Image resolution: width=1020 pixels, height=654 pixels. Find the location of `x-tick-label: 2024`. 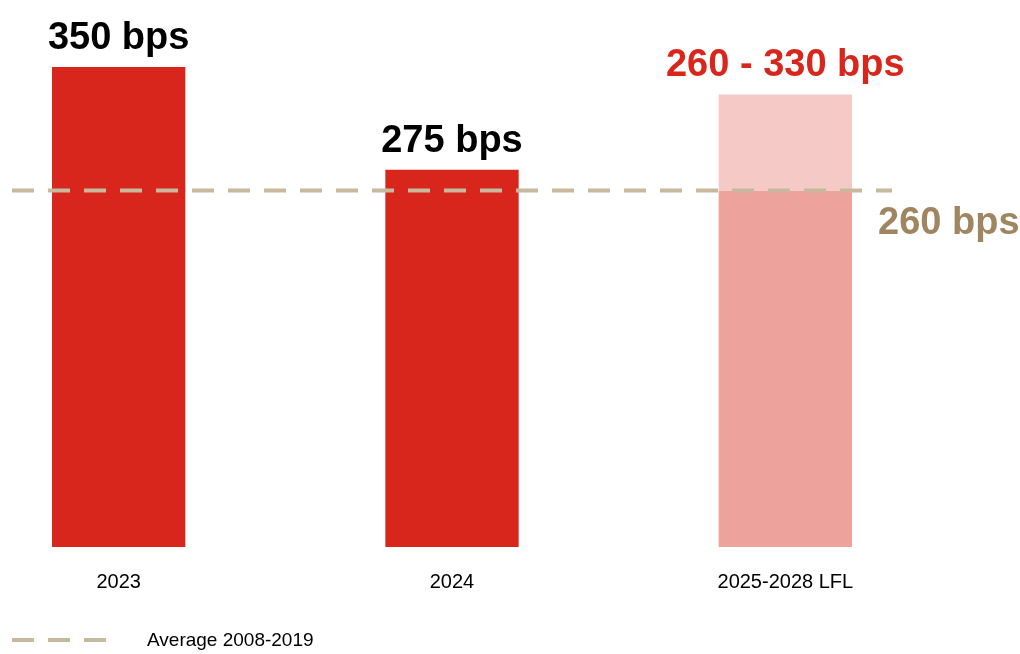

x-tick-label: 2024 is located at coordinates (452, 580).